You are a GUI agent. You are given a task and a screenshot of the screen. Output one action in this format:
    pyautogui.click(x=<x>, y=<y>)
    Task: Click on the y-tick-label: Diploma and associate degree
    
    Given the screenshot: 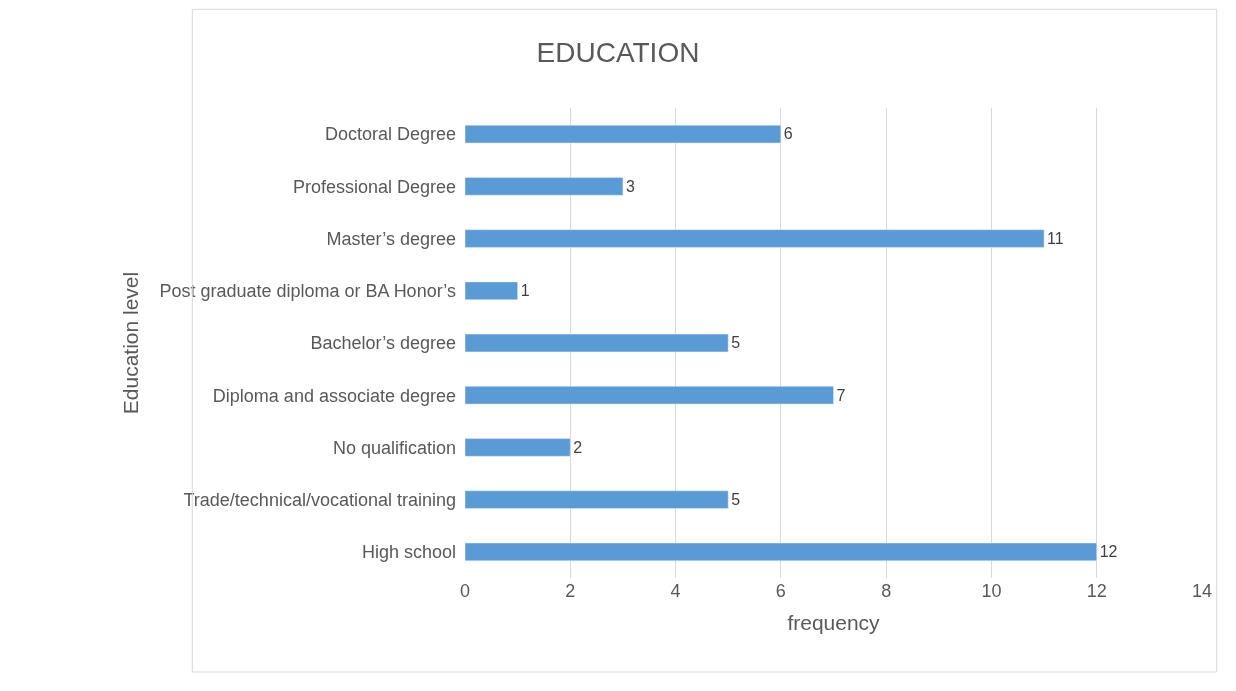 What is the action you would take?
    pyautogui.click(x=334, y=395)
    